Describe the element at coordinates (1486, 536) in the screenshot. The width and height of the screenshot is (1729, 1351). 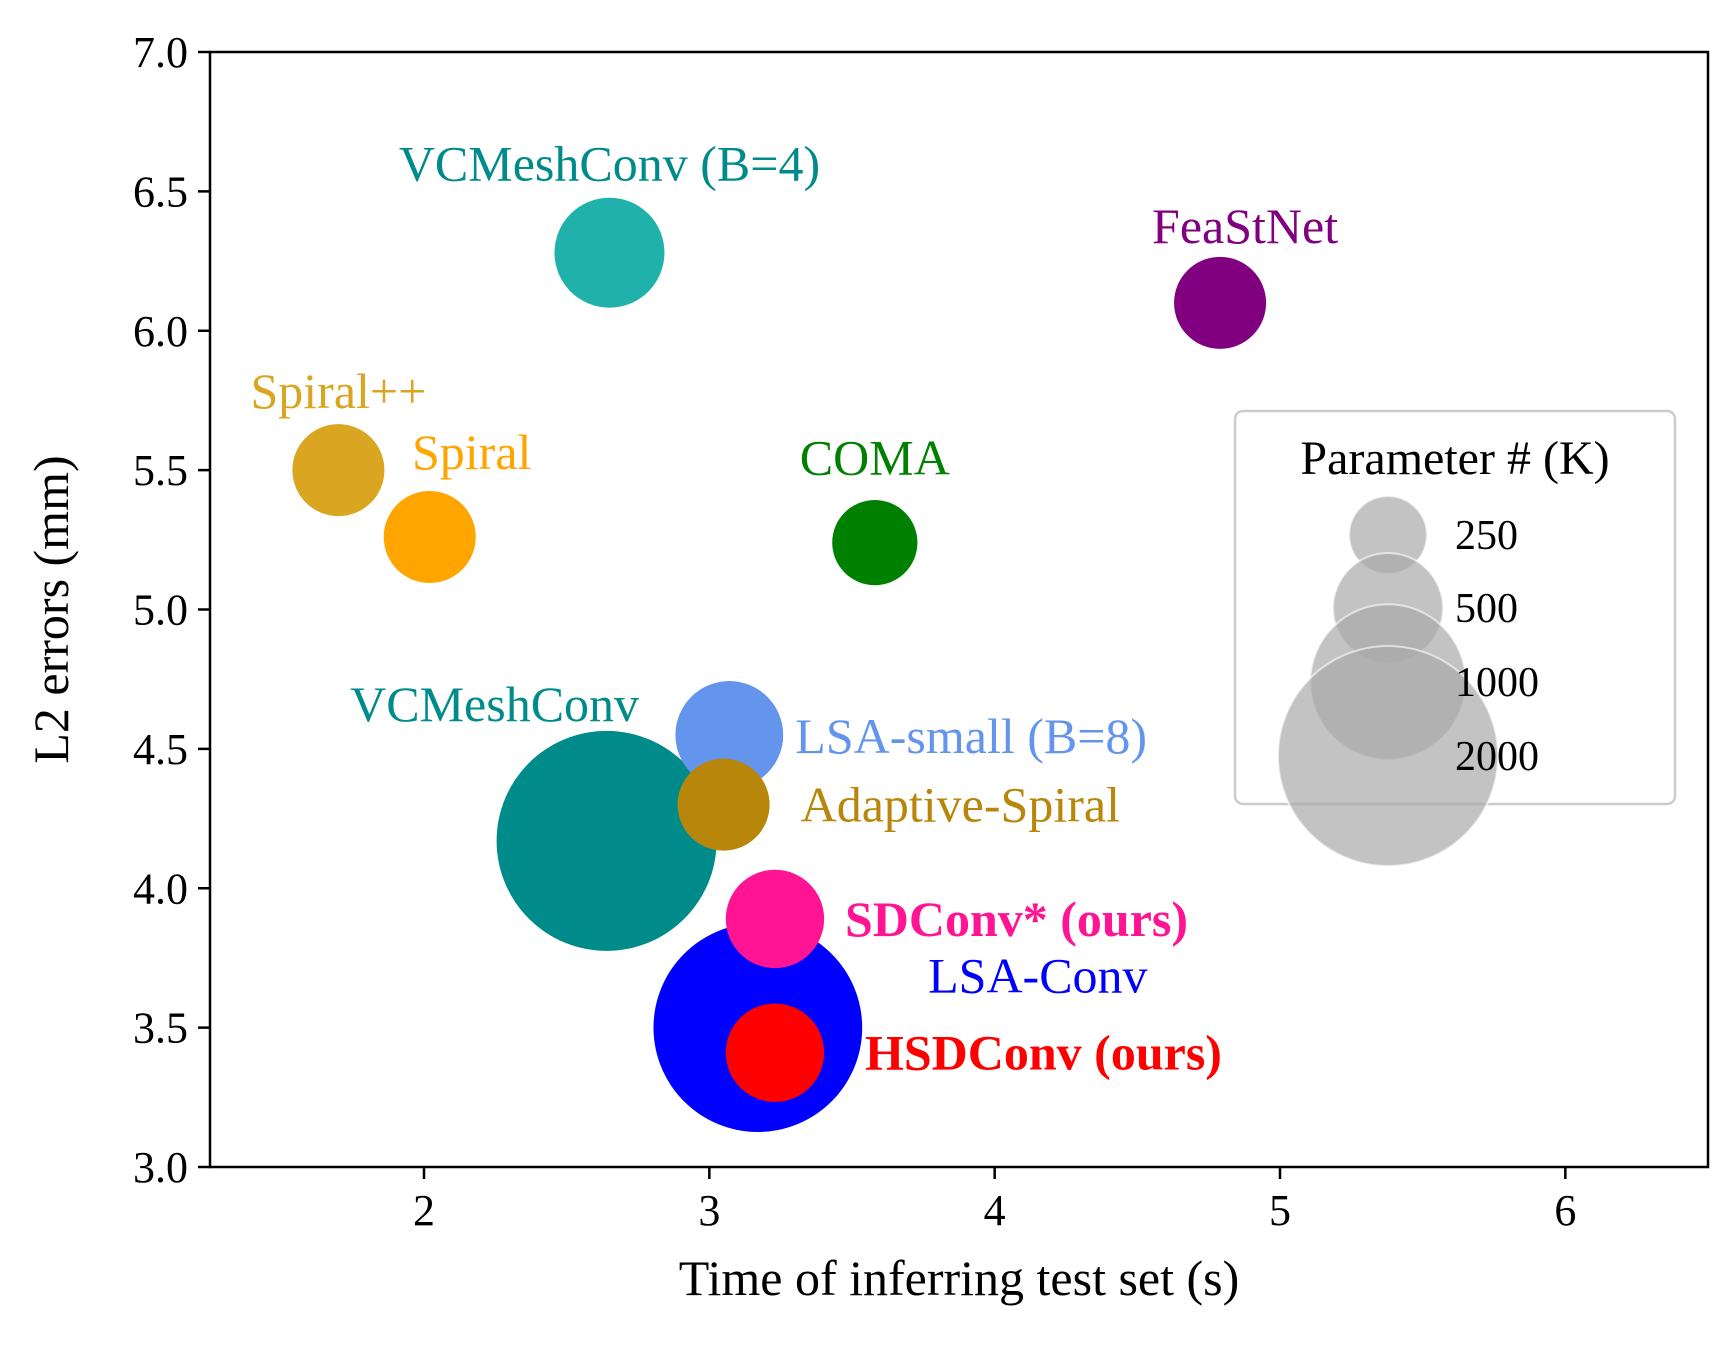
I see `legend-size-label-0: 250` at that location.